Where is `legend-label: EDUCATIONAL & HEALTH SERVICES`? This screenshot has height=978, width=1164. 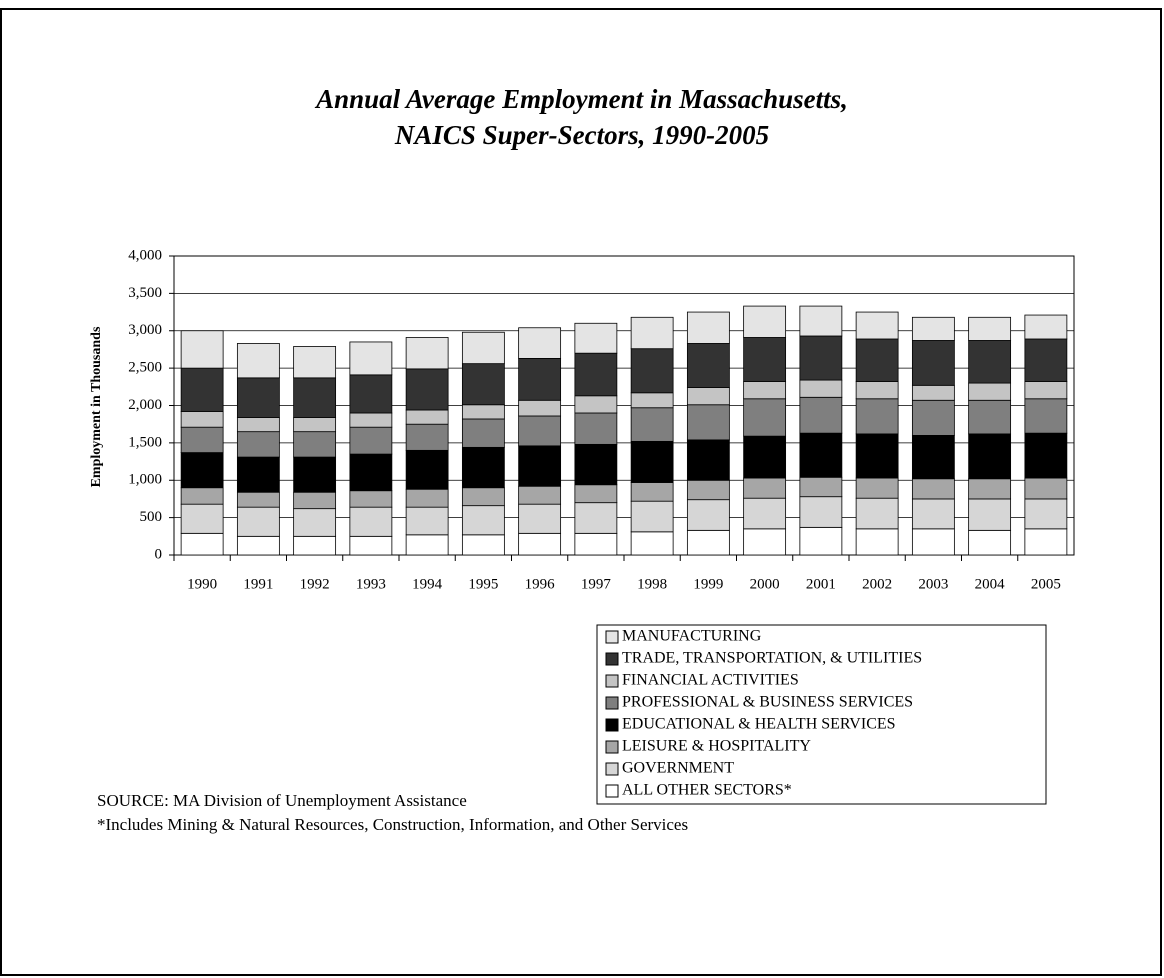
legend-label: EDUCATIONAL & HEALTH SERVICES is located at coordinates (759, 724).